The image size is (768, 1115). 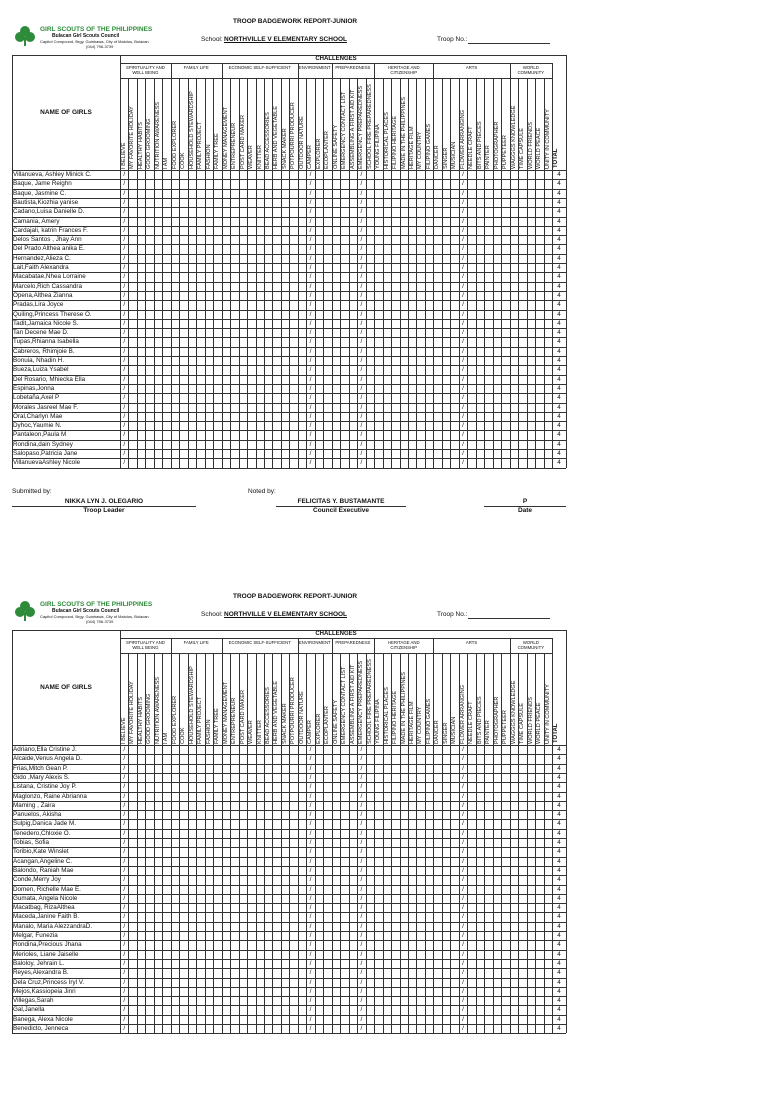 What do you see at coordinates (37, 815) in the screenshot?
I see `girl-name: Panuelos, Akisha` at bounding box center [37, 815].